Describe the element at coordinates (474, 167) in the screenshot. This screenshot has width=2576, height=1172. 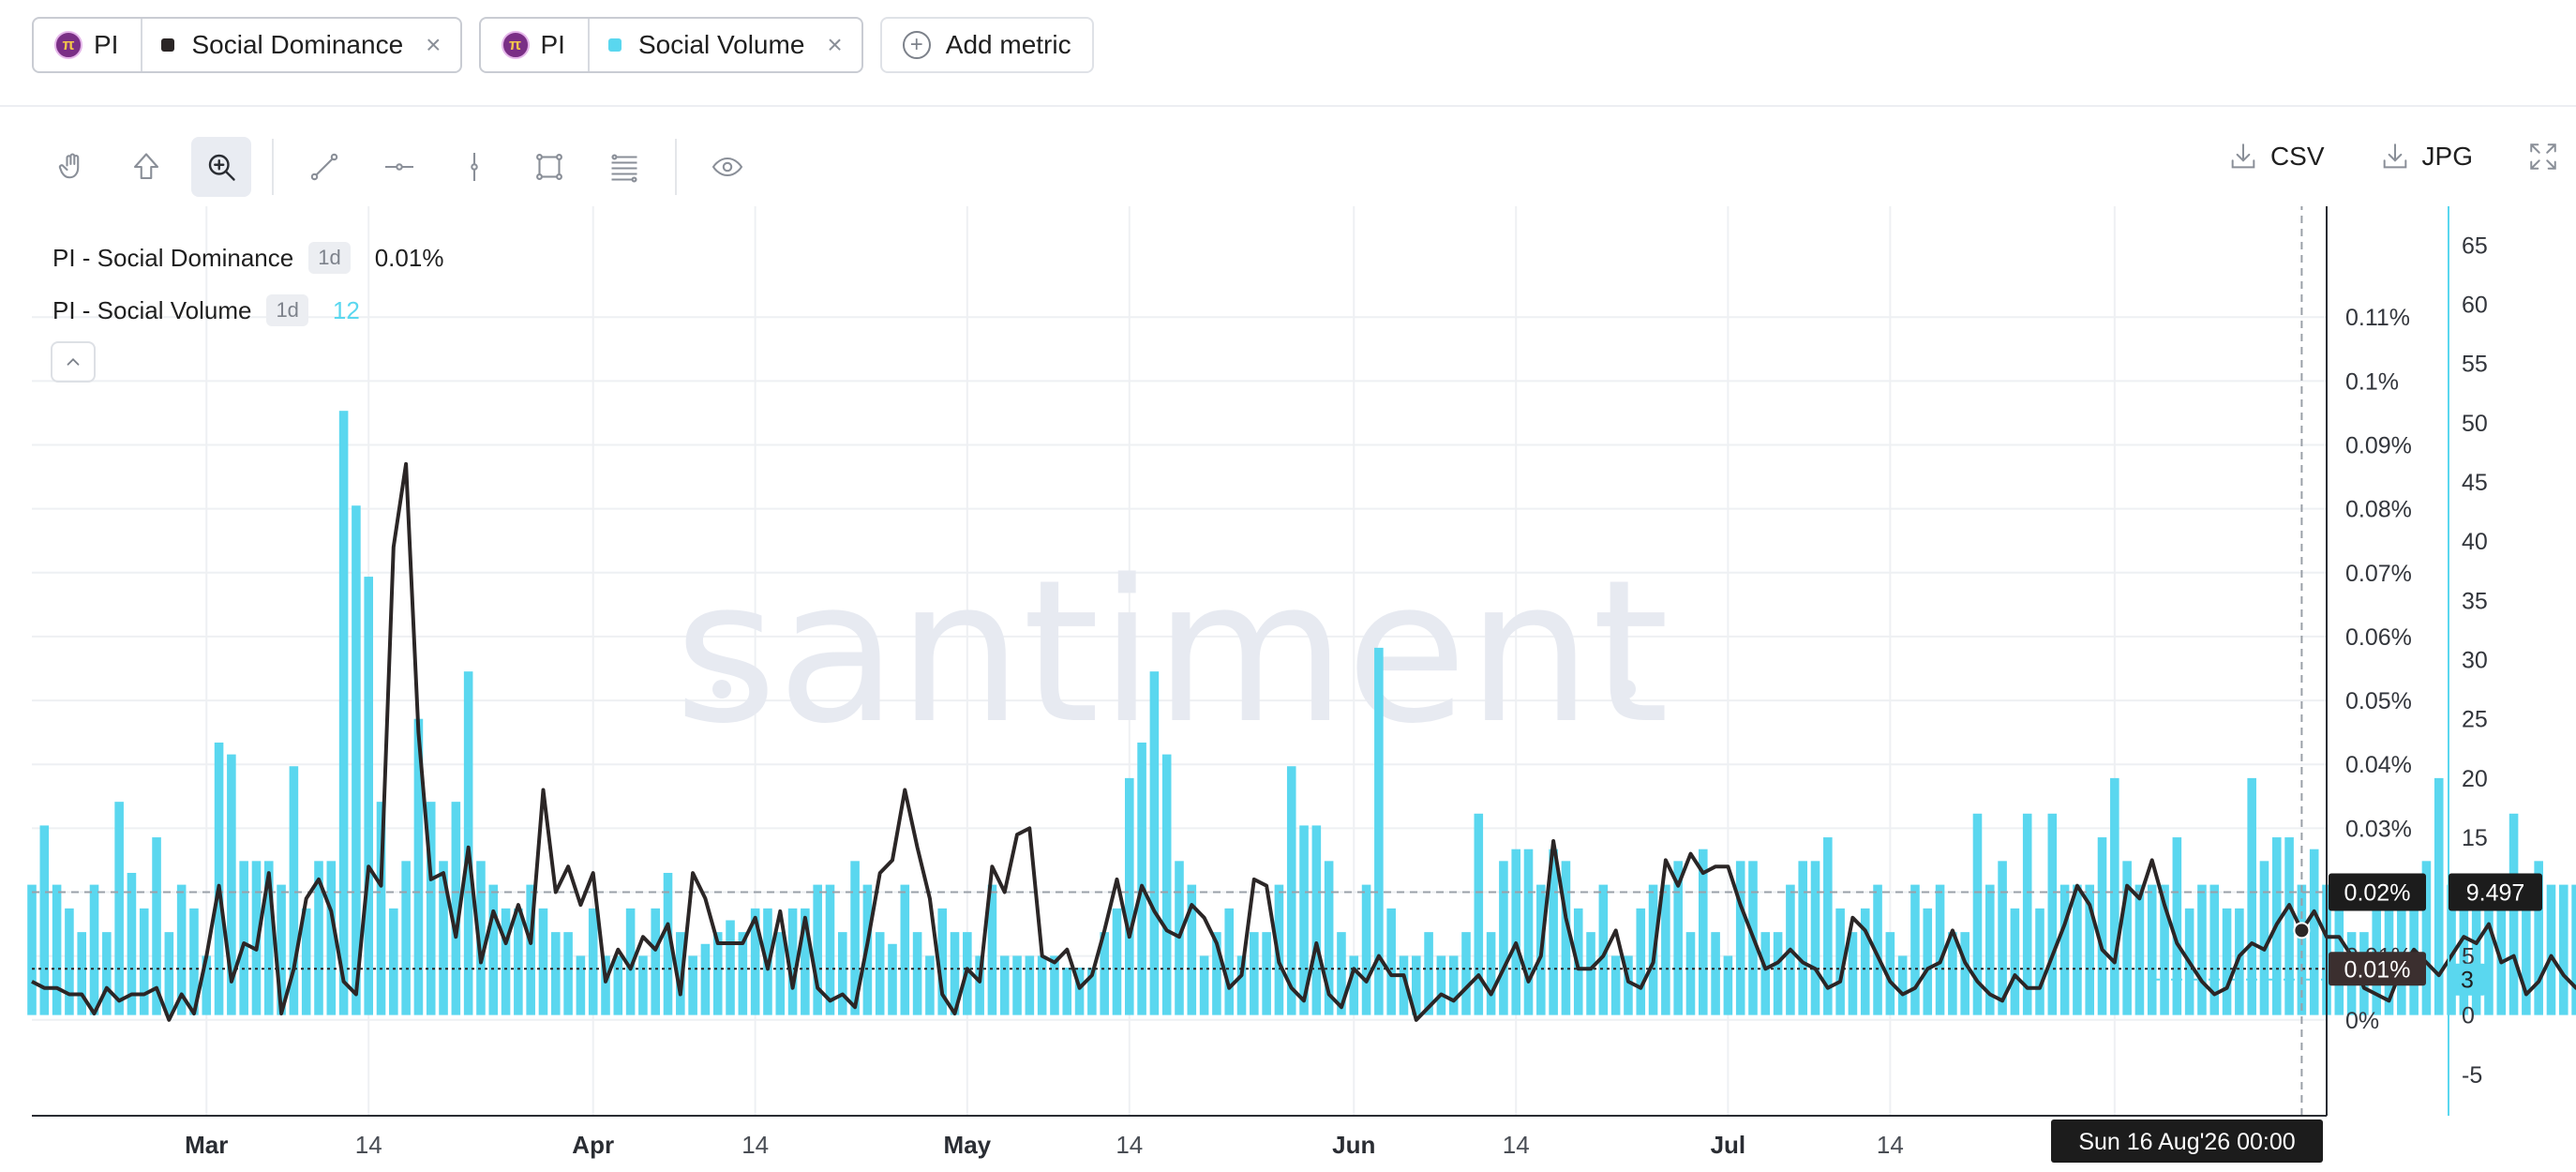
I see `vertical-line-tool` at that location.